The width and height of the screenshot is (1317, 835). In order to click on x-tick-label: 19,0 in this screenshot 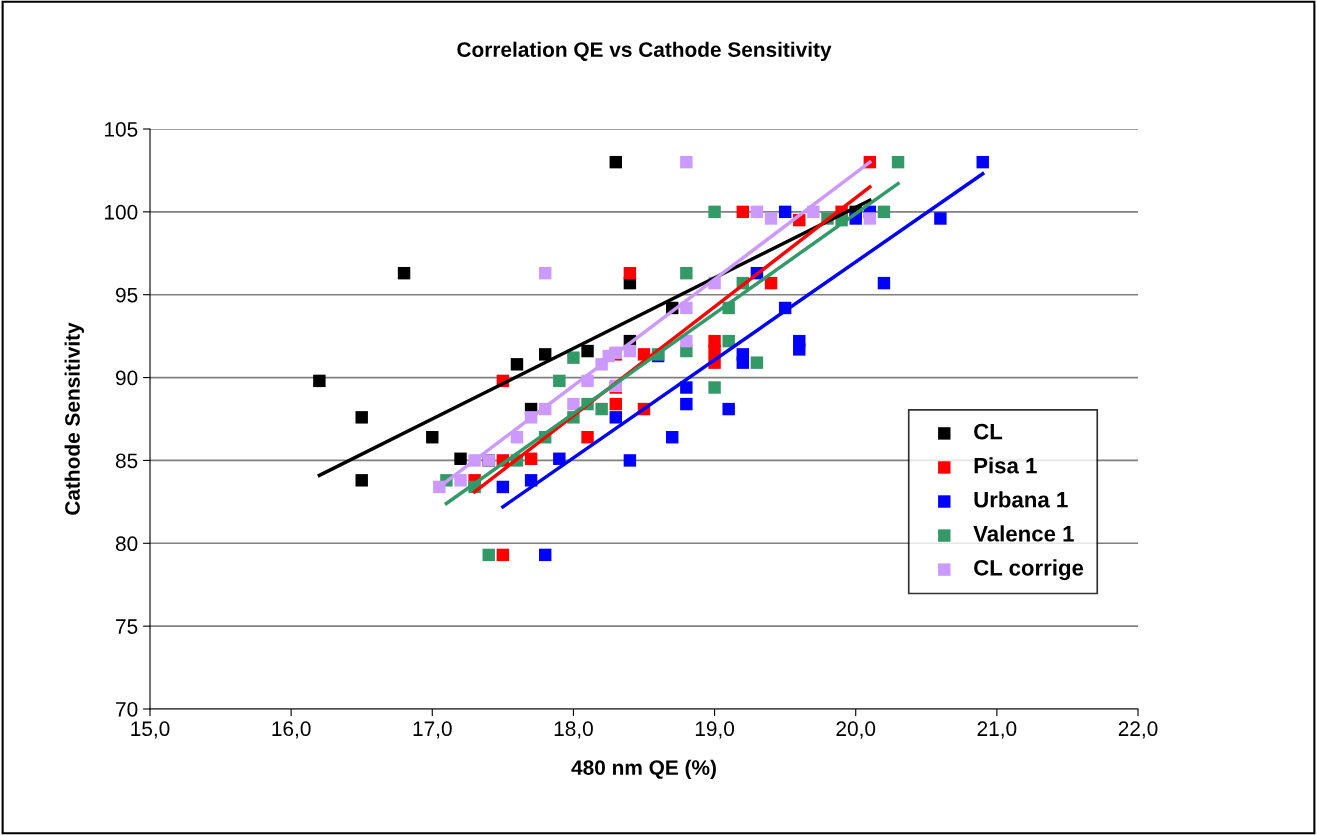, I will do `click(715, 730)`.